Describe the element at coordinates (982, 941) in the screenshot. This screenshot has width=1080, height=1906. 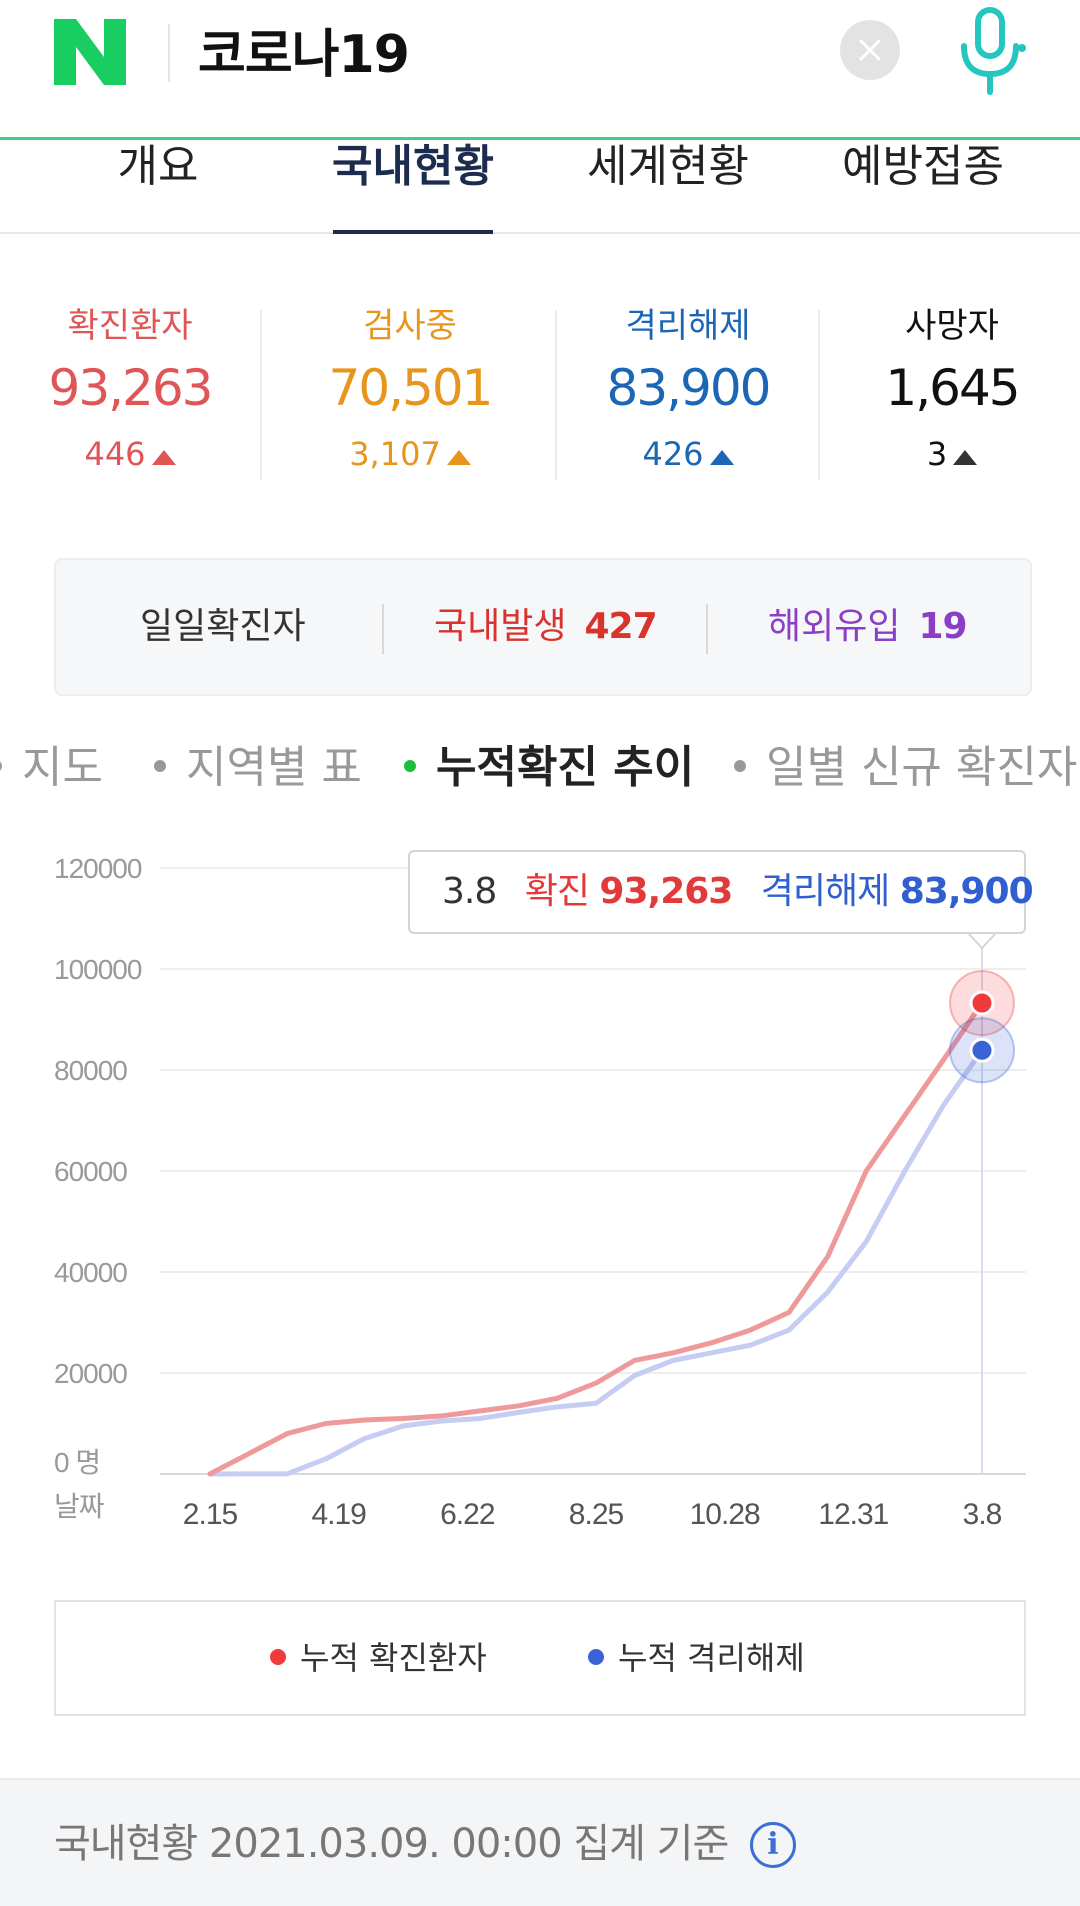
I see `tooltip-pointer` at that location.